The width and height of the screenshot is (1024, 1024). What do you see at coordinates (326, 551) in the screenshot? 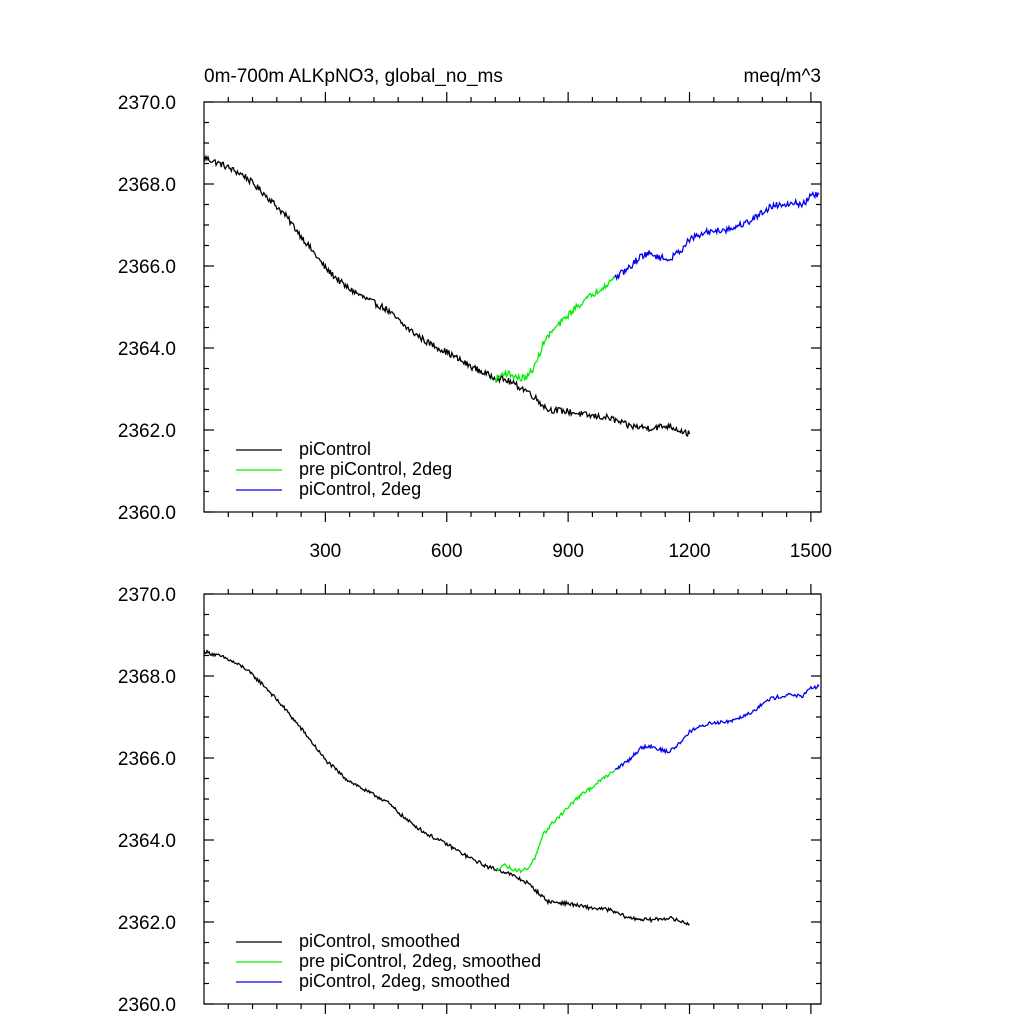
I see `x-tick-label: 300` at bounding box center [326, 551].